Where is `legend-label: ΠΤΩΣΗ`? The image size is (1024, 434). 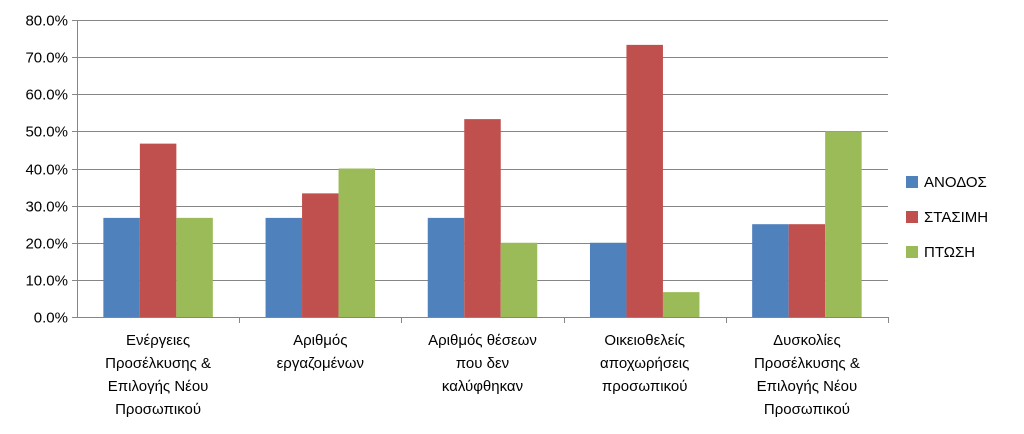 legend-label: ΠΤΩΣΗ is located at coordinates (949, 252).